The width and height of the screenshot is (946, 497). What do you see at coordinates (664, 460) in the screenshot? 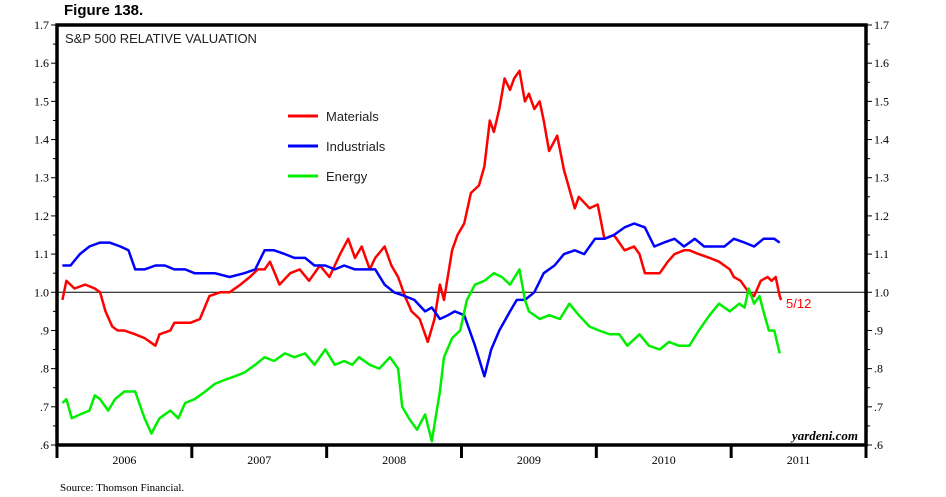
I see `x-tick-label: 2010` at bounding box center [664, 460].